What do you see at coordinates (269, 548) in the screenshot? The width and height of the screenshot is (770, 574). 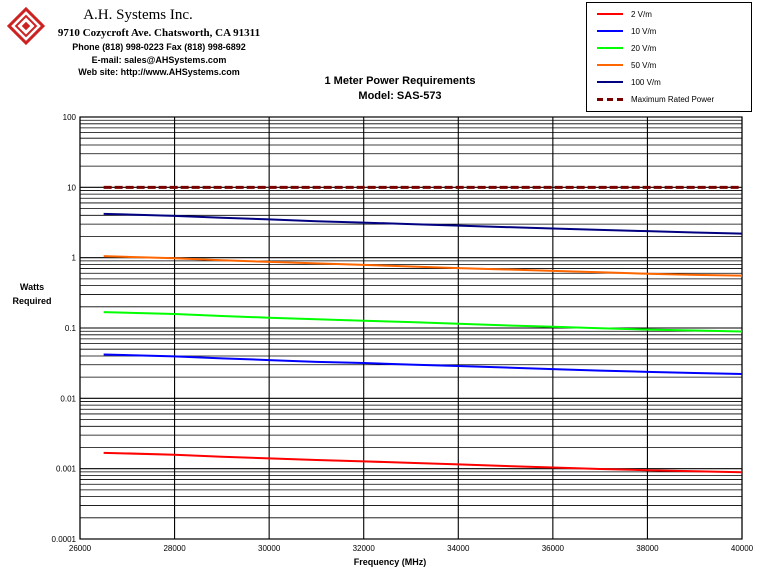 I see `x-tick-label: 30000` at bounding box center [269, 548].